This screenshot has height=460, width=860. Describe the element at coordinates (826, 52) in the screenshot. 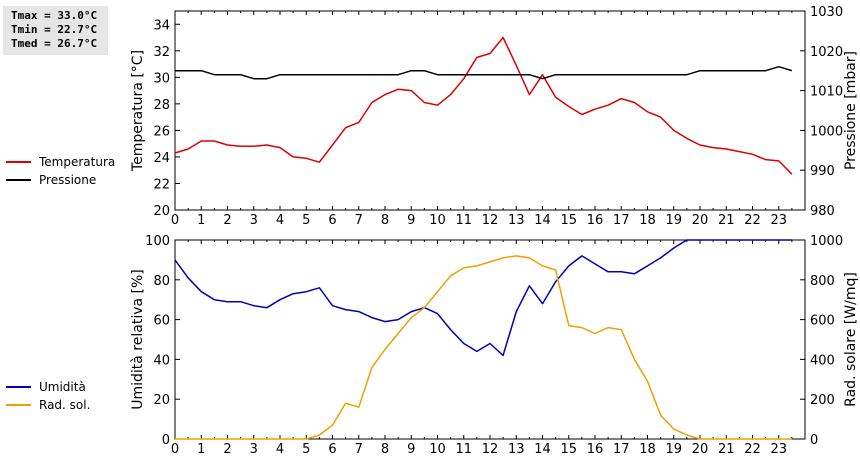

I see `y-right-tick-label-top: 1020` at that location.